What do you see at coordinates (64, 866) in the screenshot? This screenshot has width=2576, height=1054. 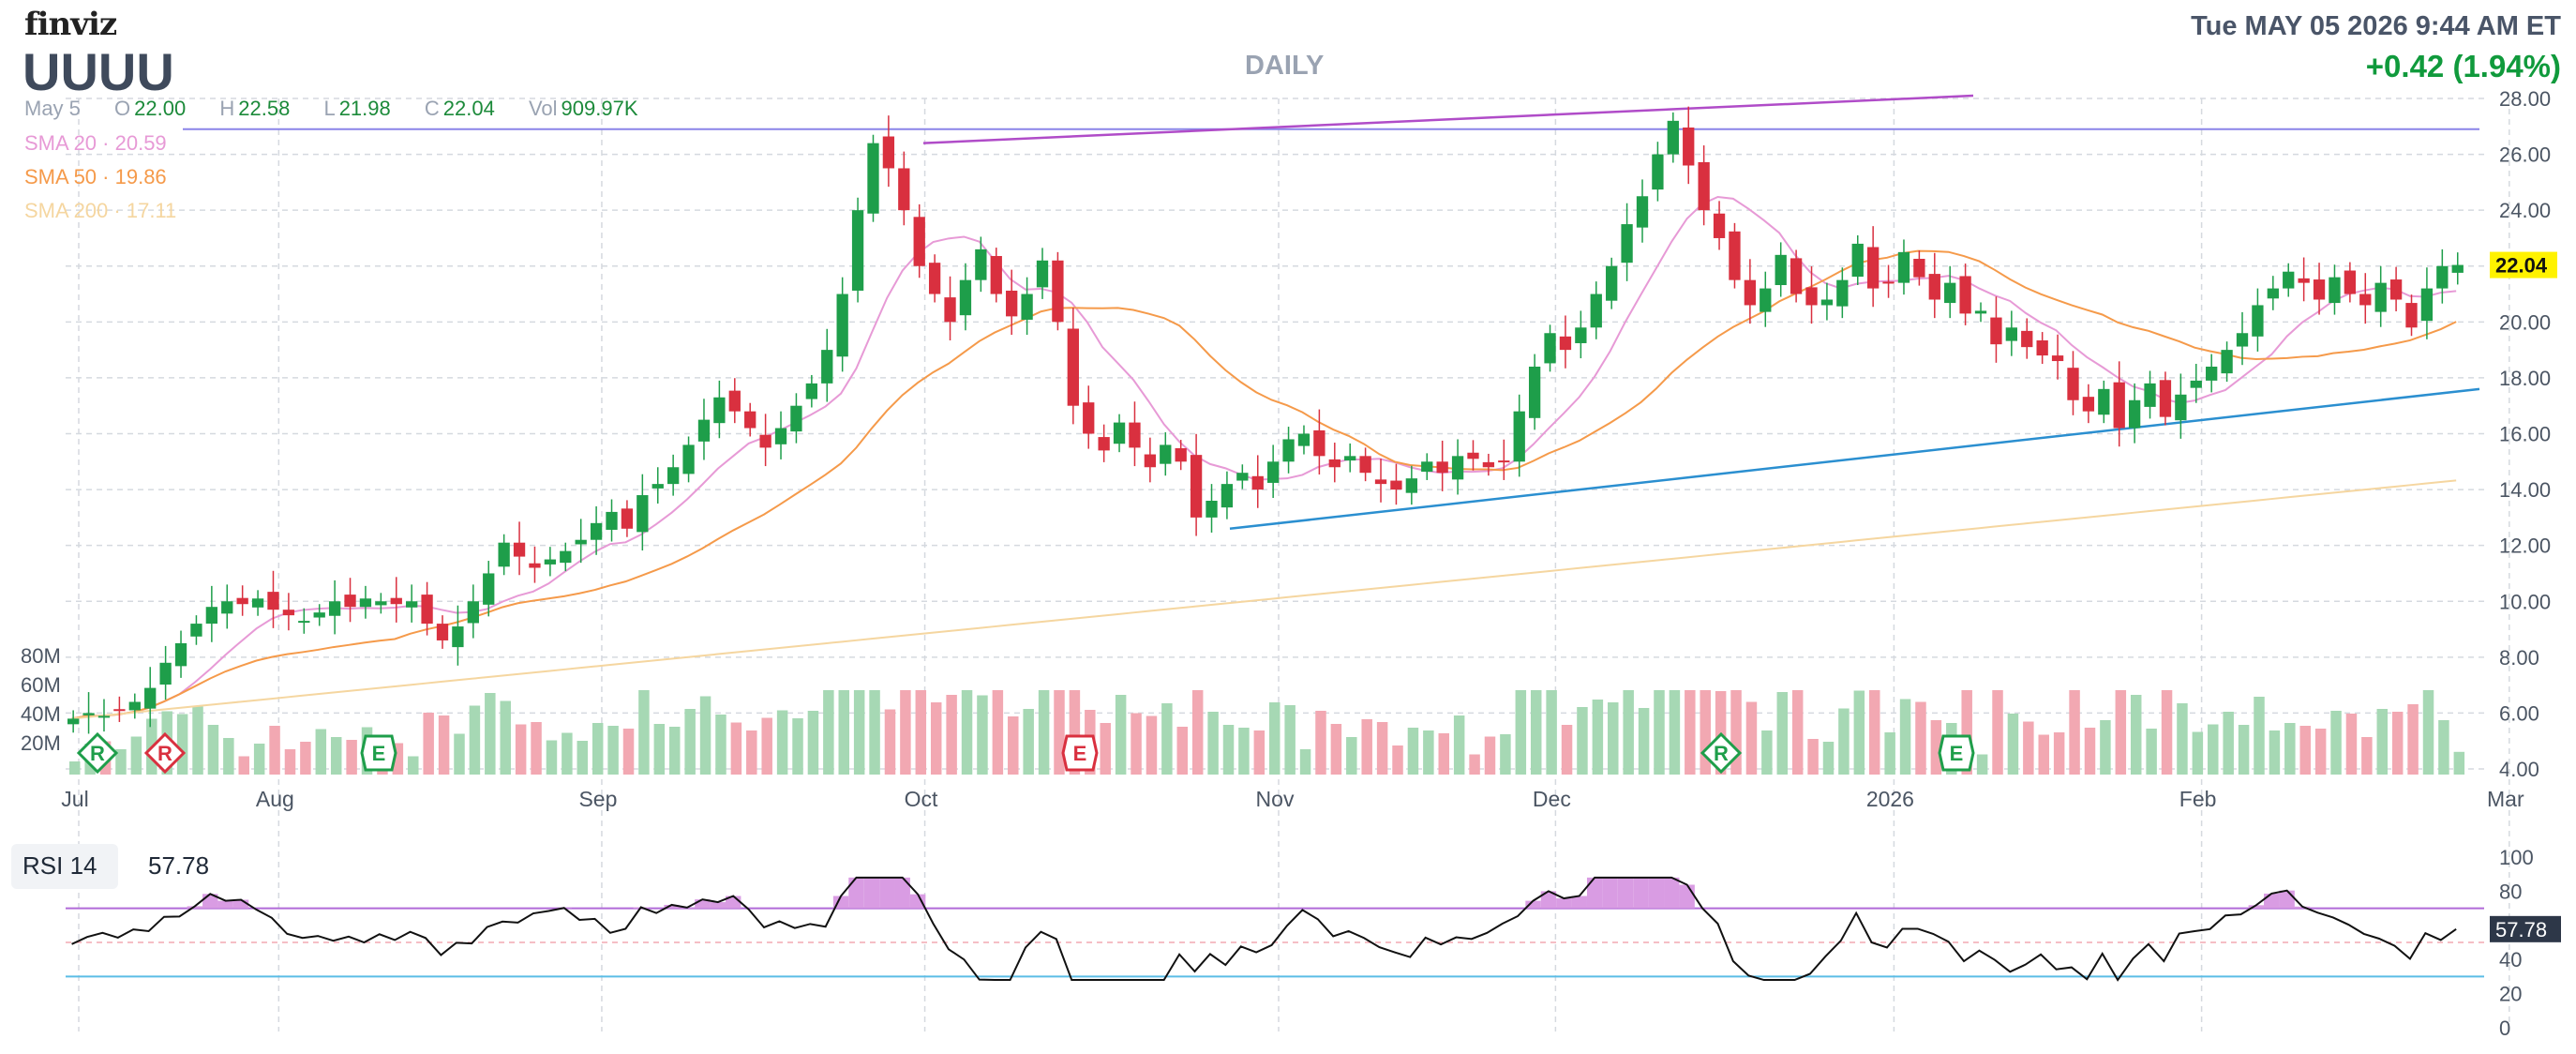 I see `rsi-legend-box` at bounding box center [64, 866].